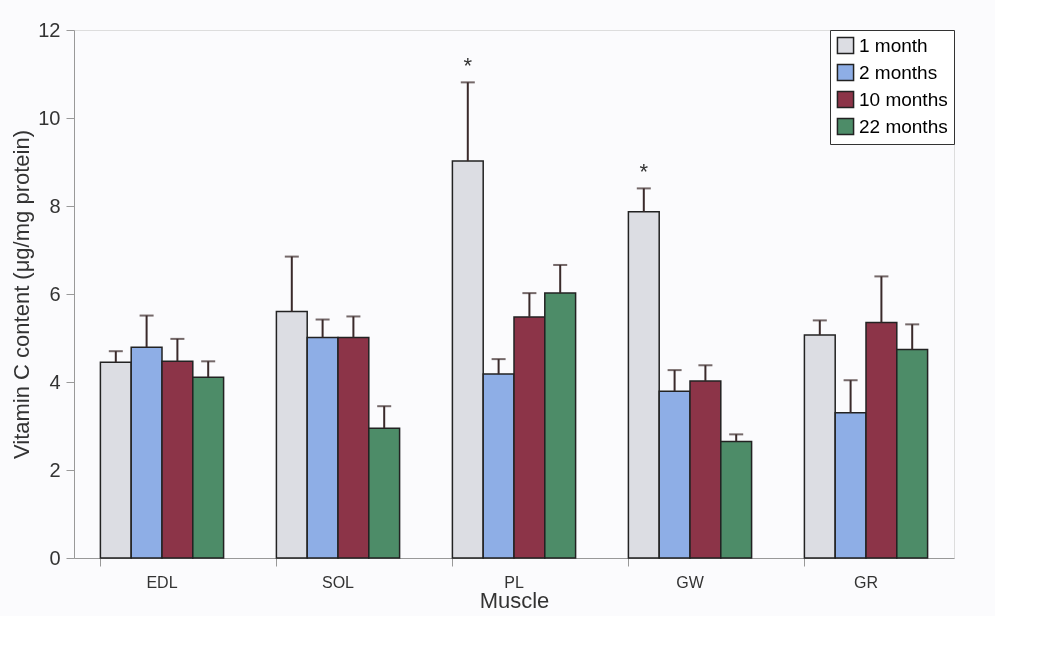 The width and height of the screenshot is (1052, 658). Describe the element at coordinates (55, 469) in the screenshot. I see `y-tick-label: 2` at that location.